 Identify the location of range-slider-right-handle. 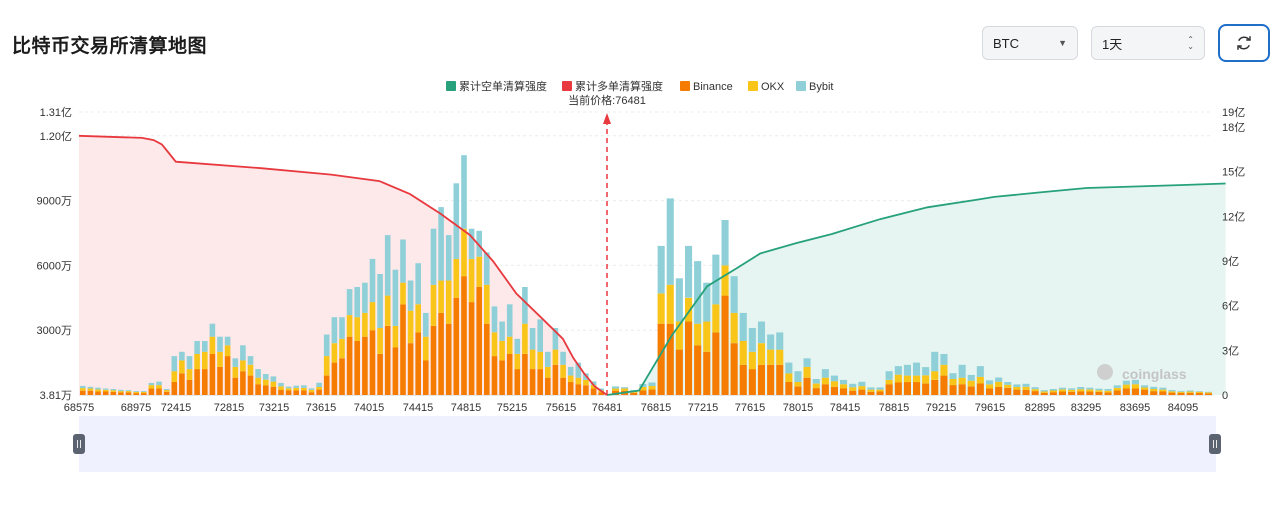
(1215, 444).